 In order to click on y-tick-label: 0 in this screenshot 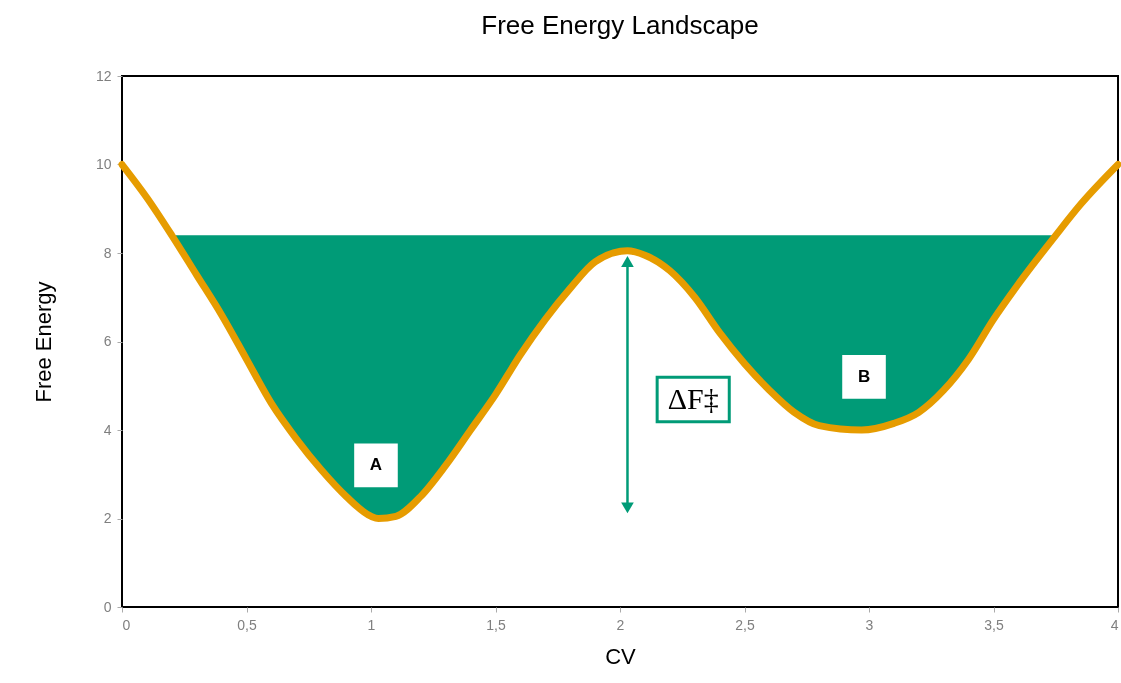, I will do `click(107, 606)`.